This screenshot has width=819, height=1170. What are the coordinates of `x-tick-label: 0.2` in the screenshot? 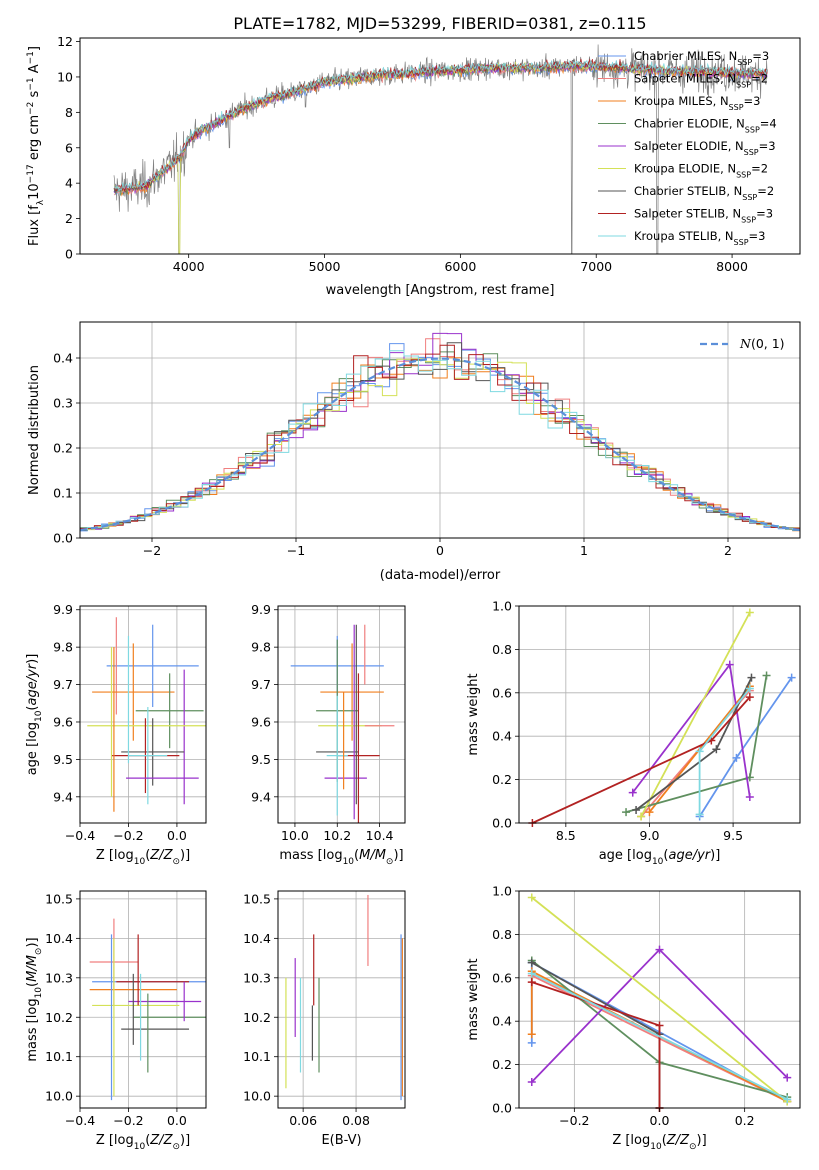 It's located at (745, 1120).